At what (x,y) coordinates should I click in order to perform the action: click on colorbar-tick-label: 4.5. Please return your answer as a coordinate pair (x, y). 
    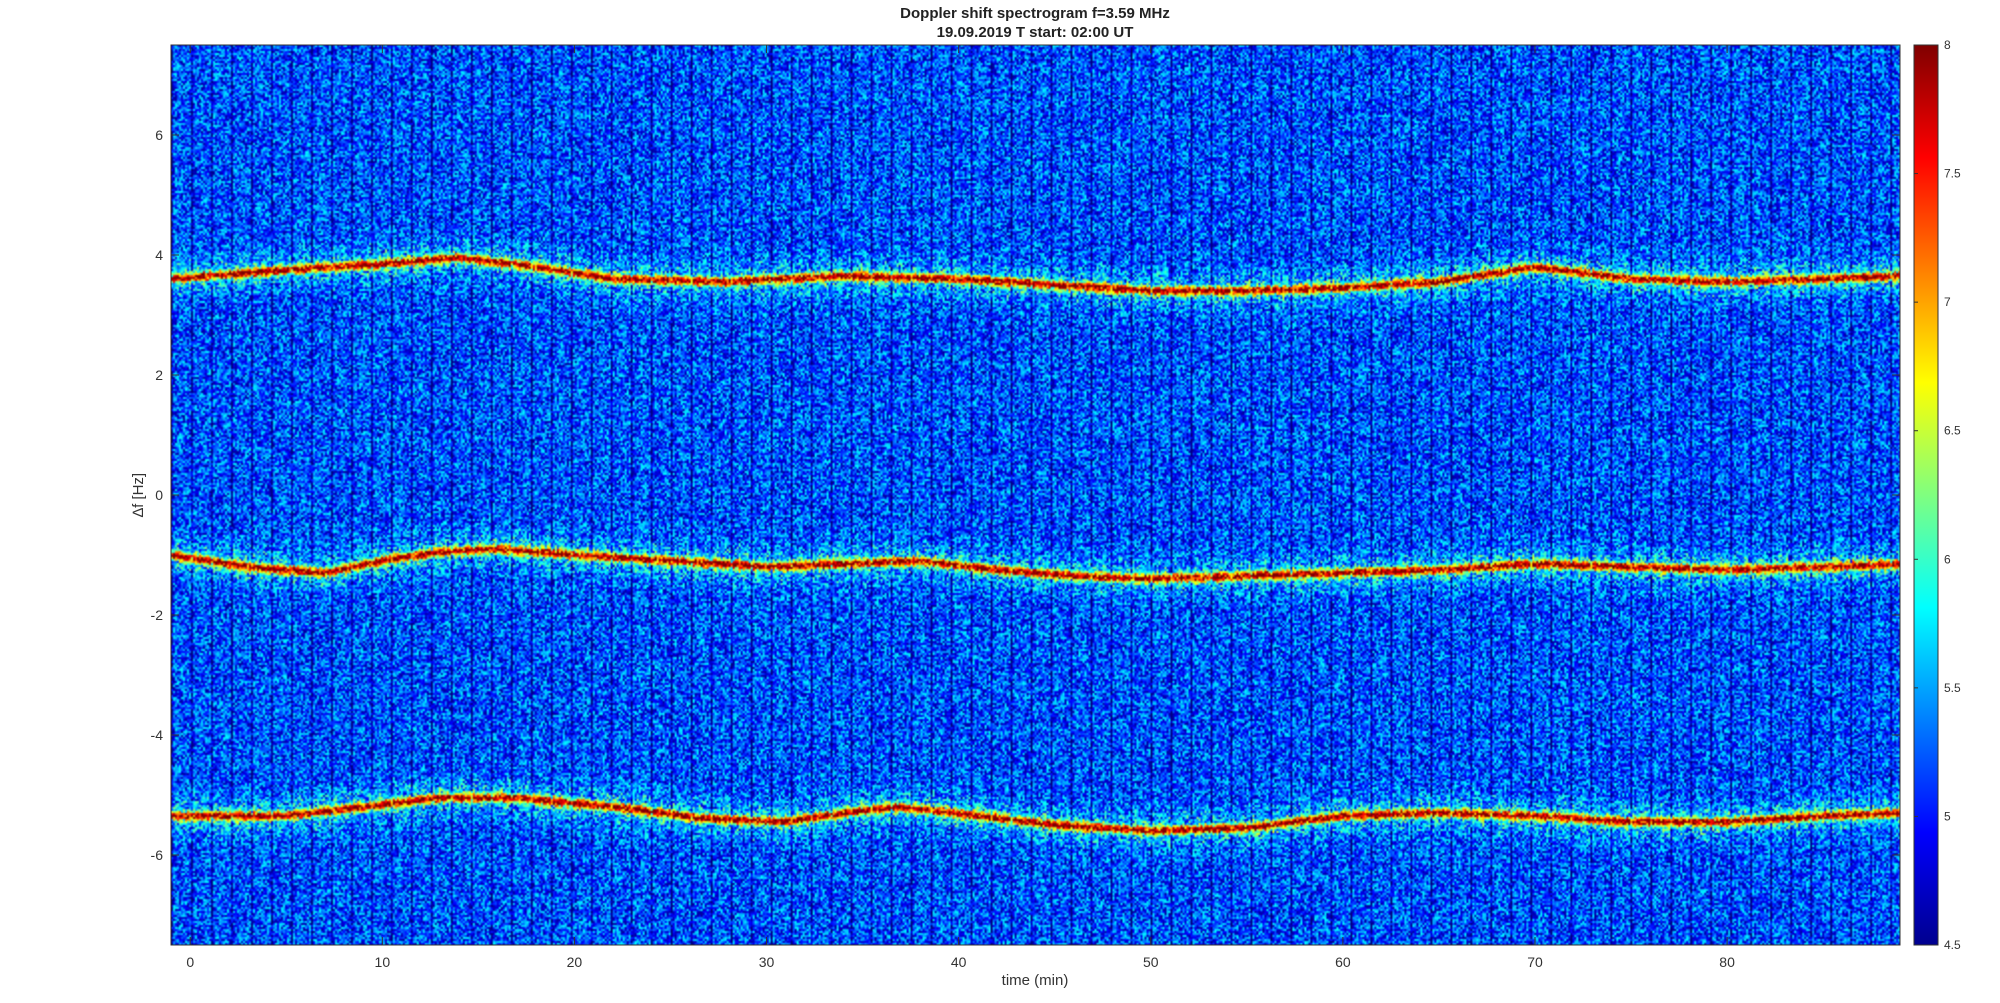
    Looking at the image, I should click on (1952, 945).